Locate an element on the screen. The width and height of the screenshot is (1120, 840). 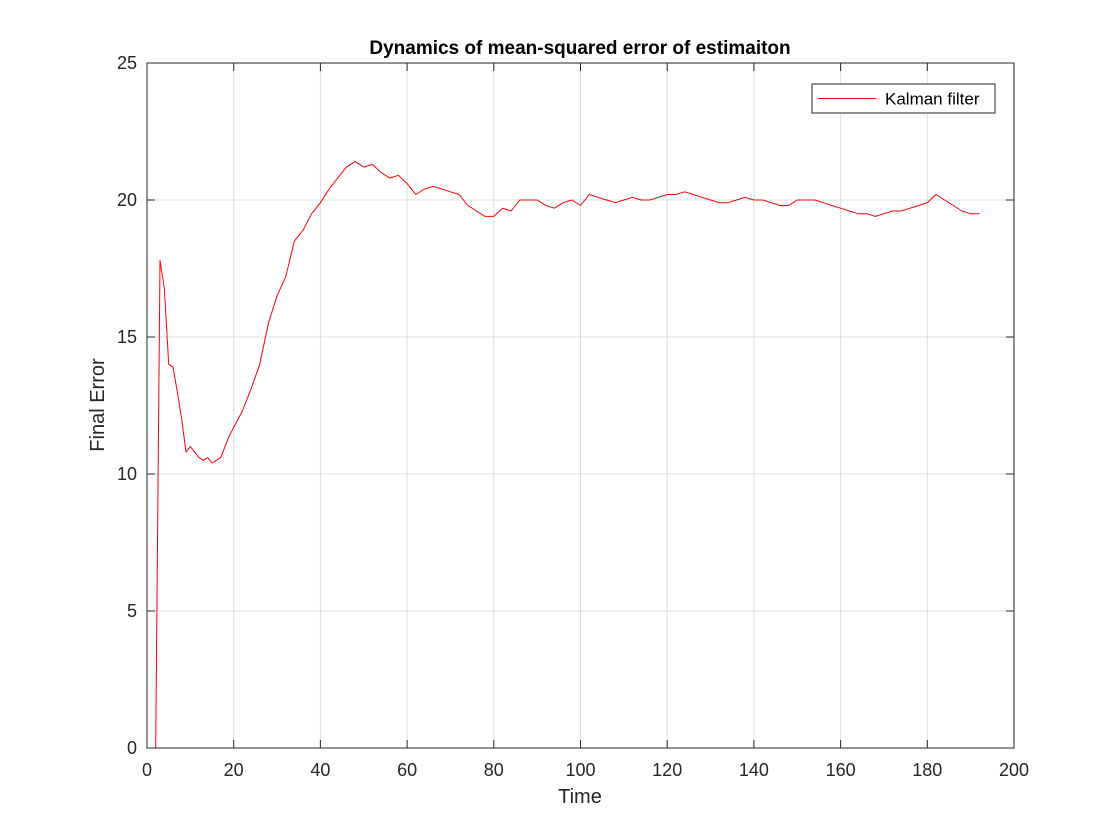
x-tick-label: 160 is located at coordinates (841, 770).